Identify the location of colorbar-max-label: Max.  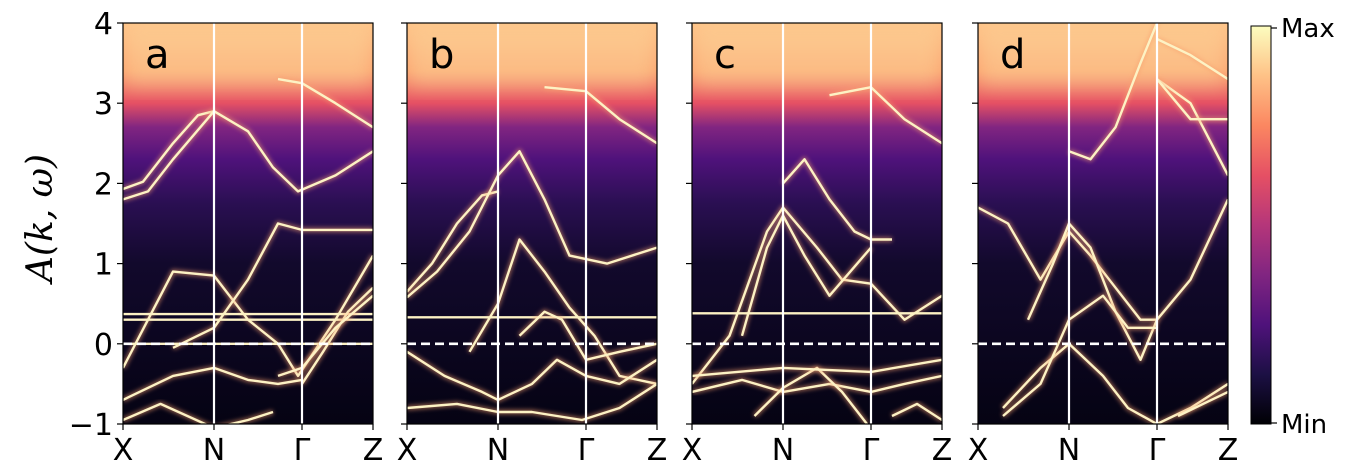
(1308, 29).